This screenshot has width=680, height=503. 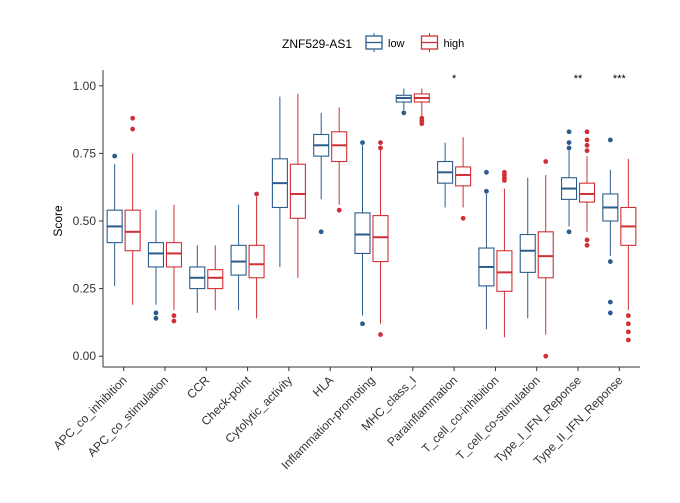 I want to click on box-high-APC_co_stimulation, so click(x=174, y=264).